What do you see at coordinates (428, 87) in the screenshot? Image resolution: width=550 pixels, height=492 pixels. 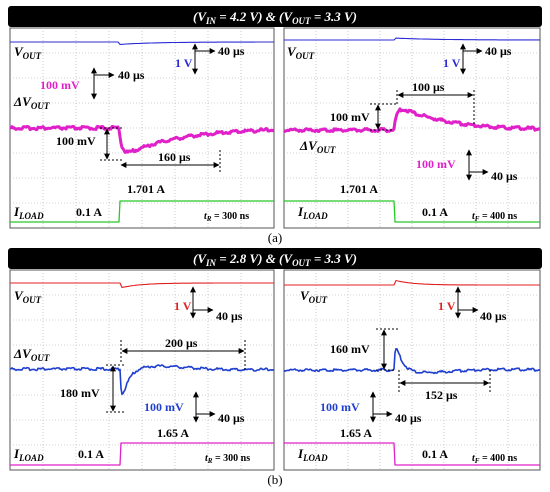 I see `recovery-label: 100 μs` at bounding box center [428, 87].